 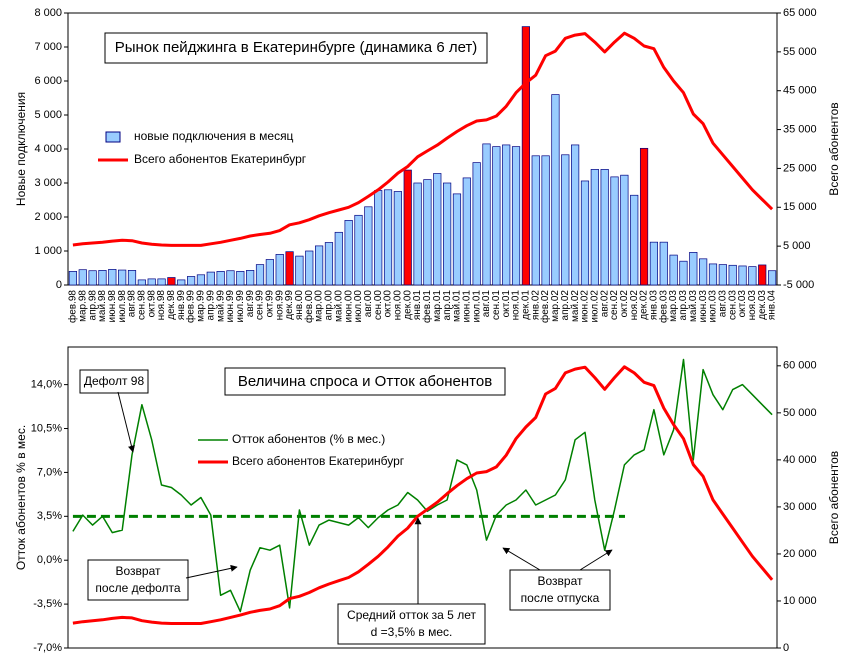 I want to click on x-tick-label: сен.98, so click(x=141, y=305).